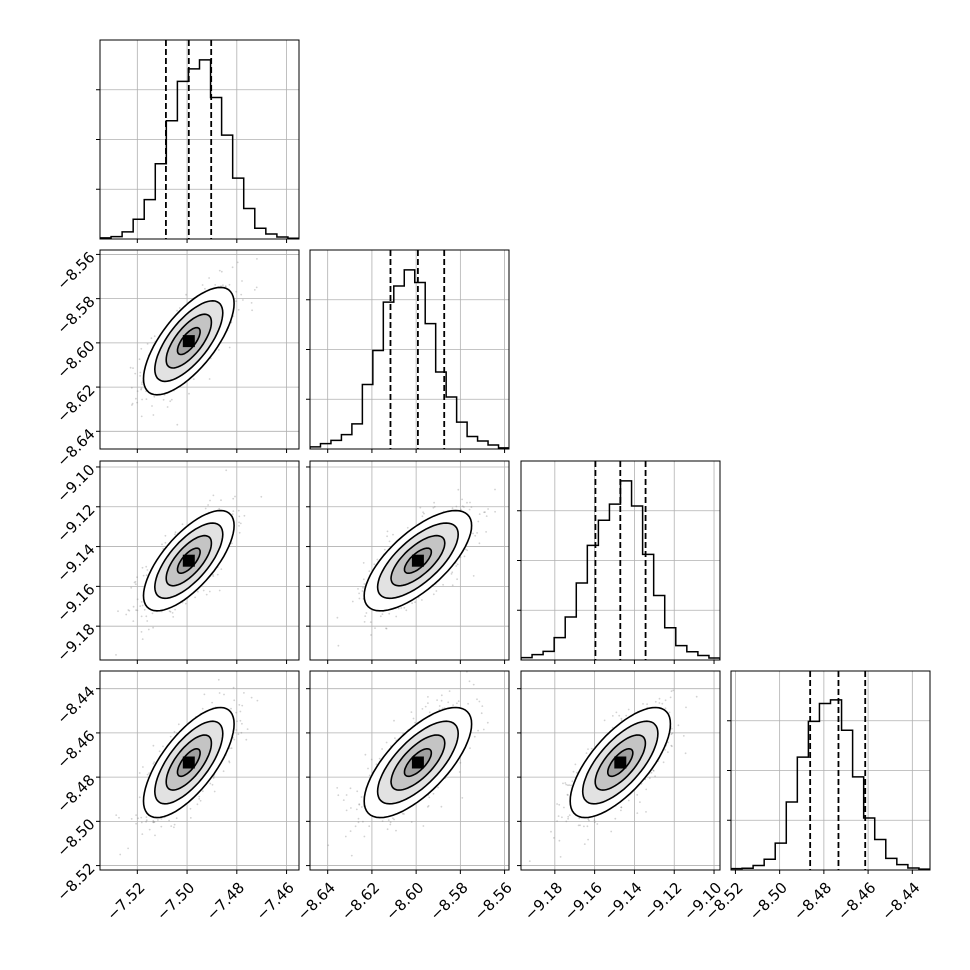  What do you see at coordinates (75, 483) in the screenshot?
I see `y-tick-label: −9.10` at bounding box center [75, 483].